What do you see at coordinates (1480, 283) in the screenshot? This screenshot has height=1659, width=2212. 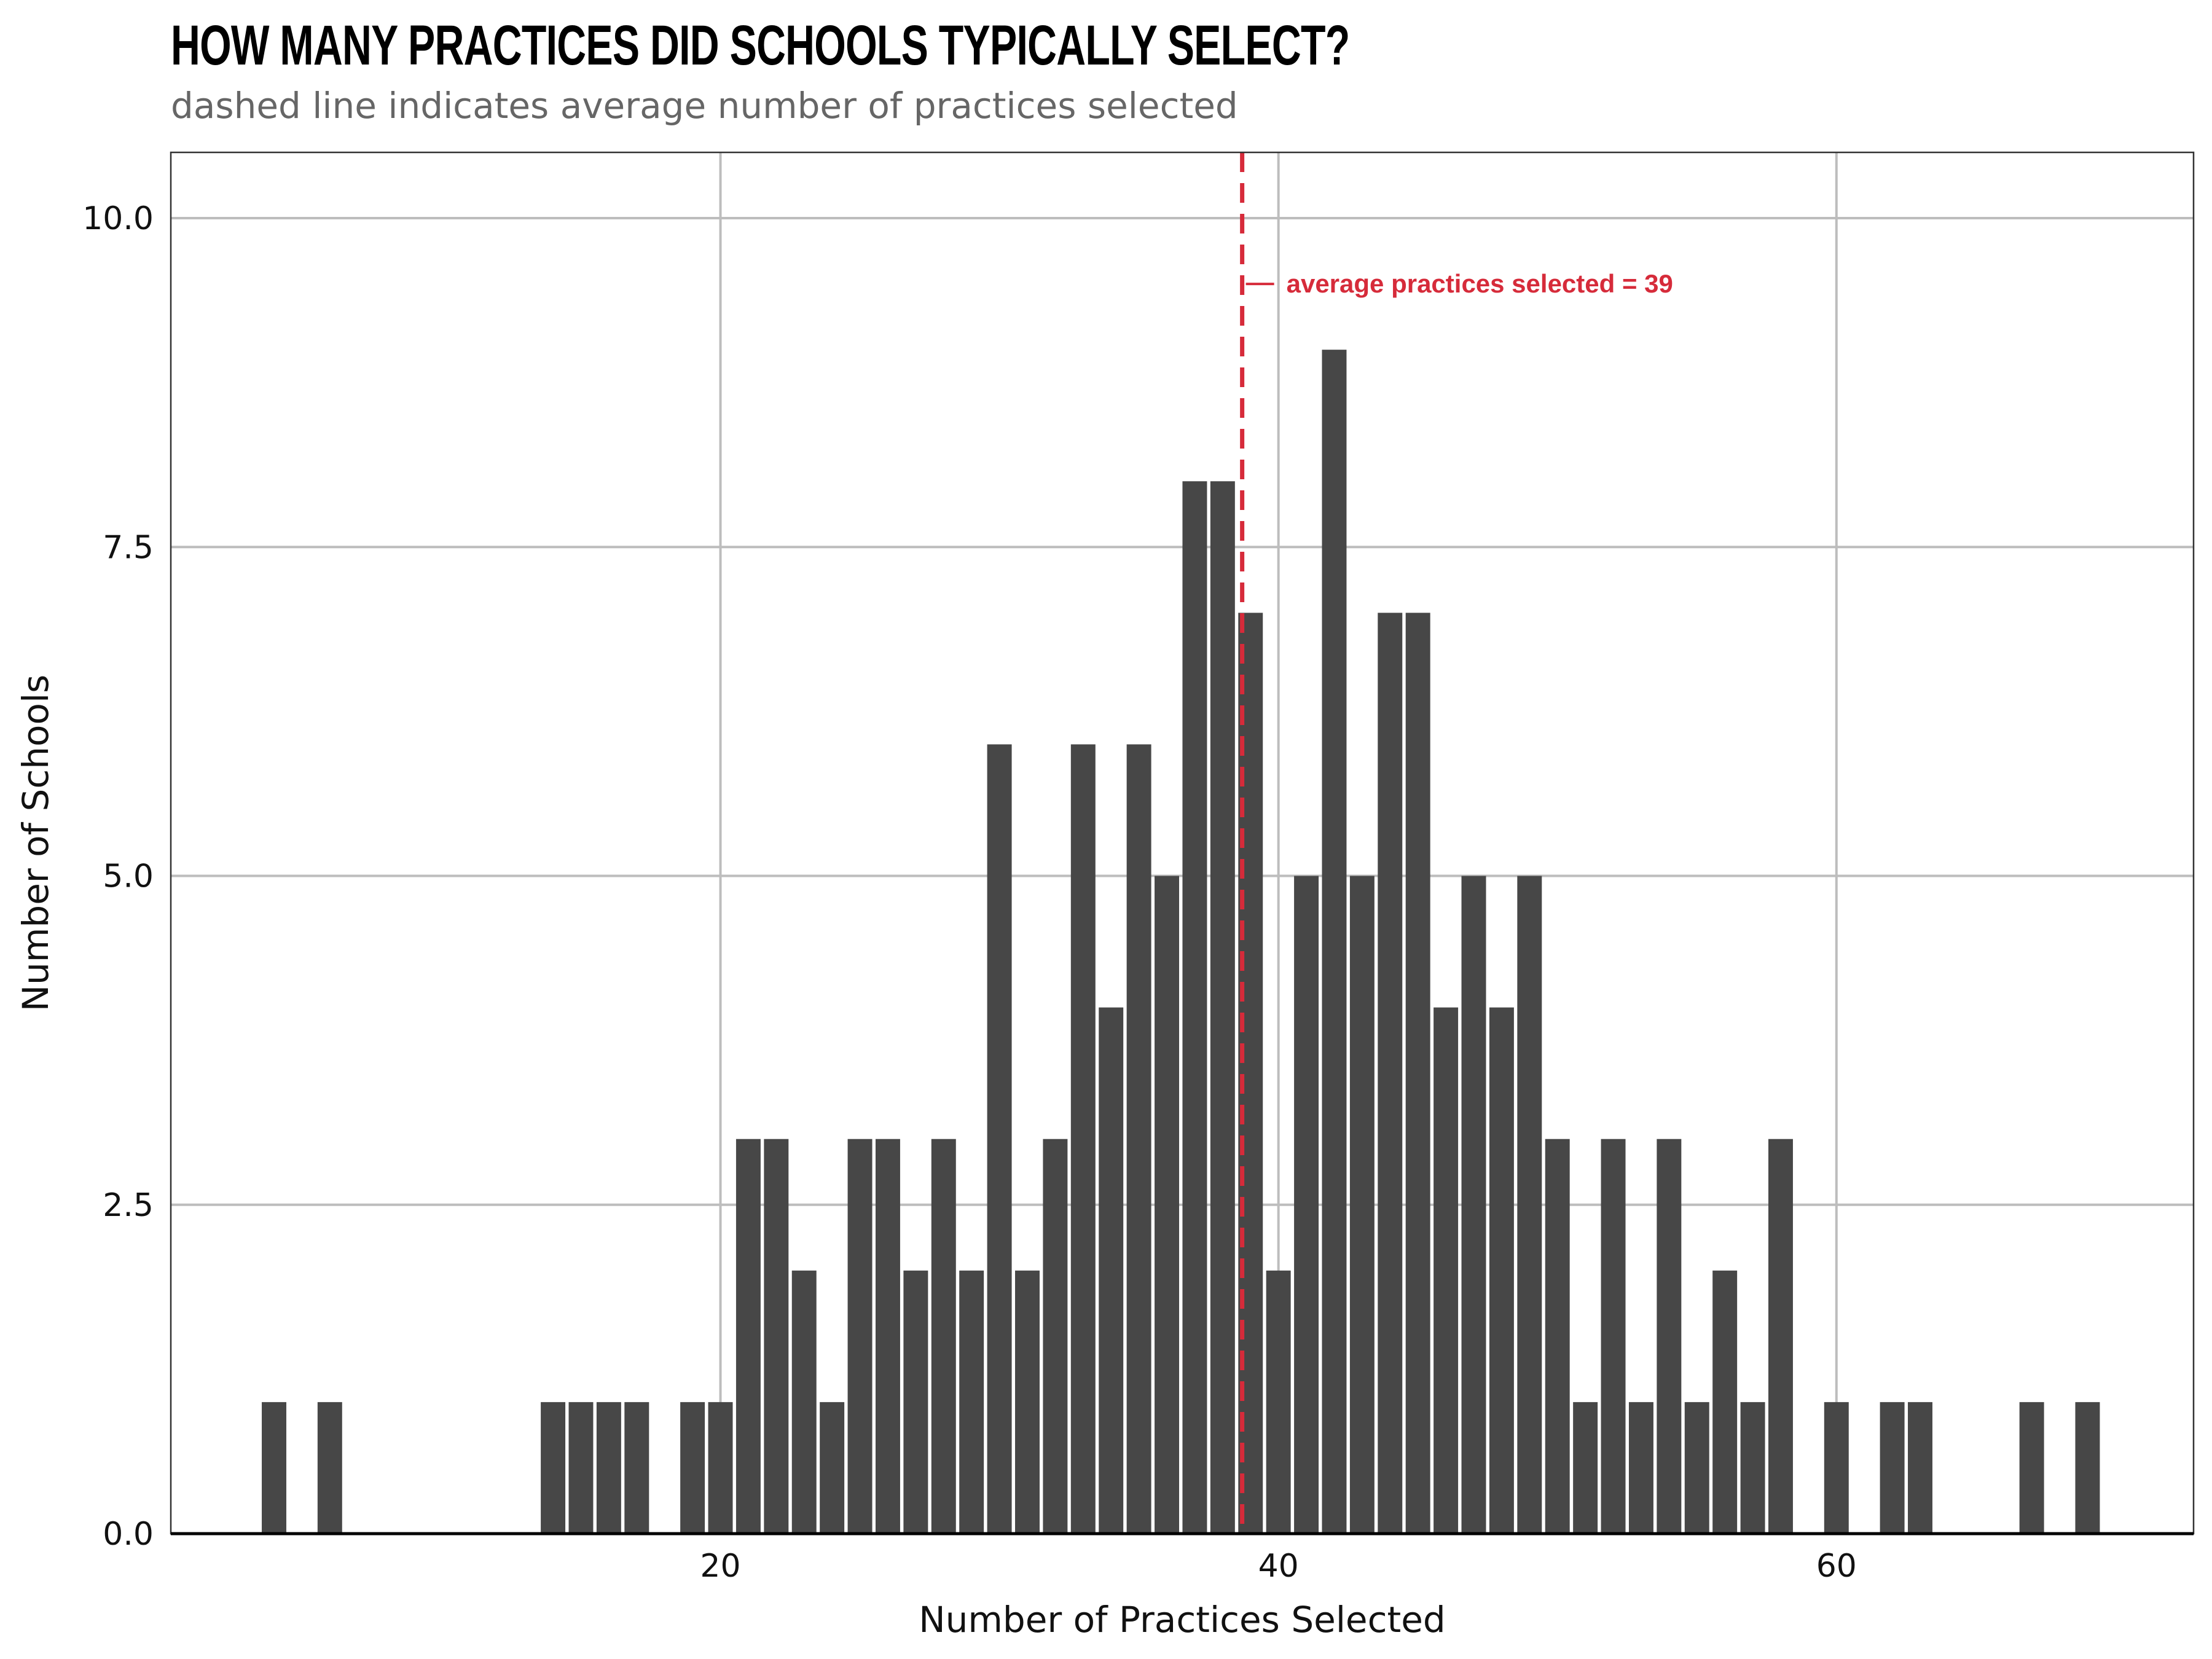 I see `average-annotation: average practices selected = 39` at bounding box center [1480, 283].